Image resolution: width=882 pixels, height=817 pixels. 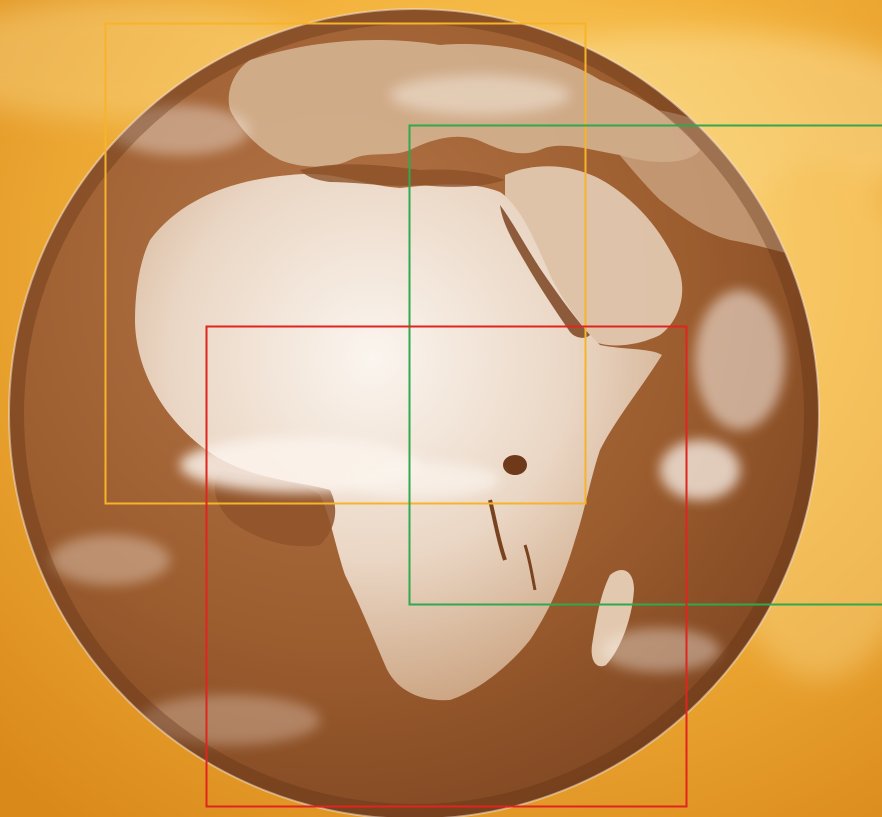 I want to click on lake-tanganyika, so click(x=497, y=530).